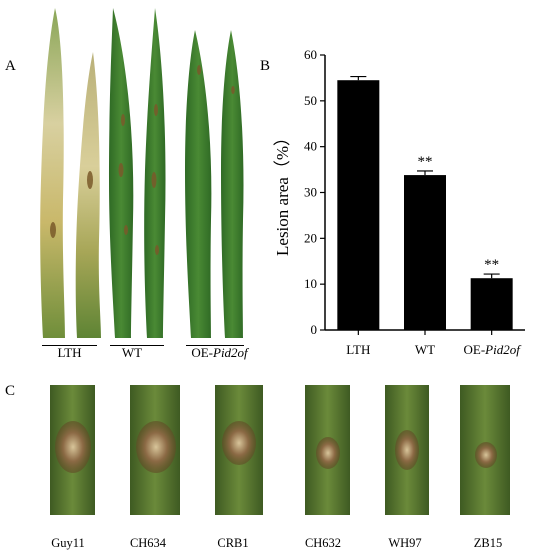 The image size is (550, 560). What do you see at coordinates (358, 349) in the screenshot?
I see `x-tick-label-1: LTH` at bounding box center [358, 349].